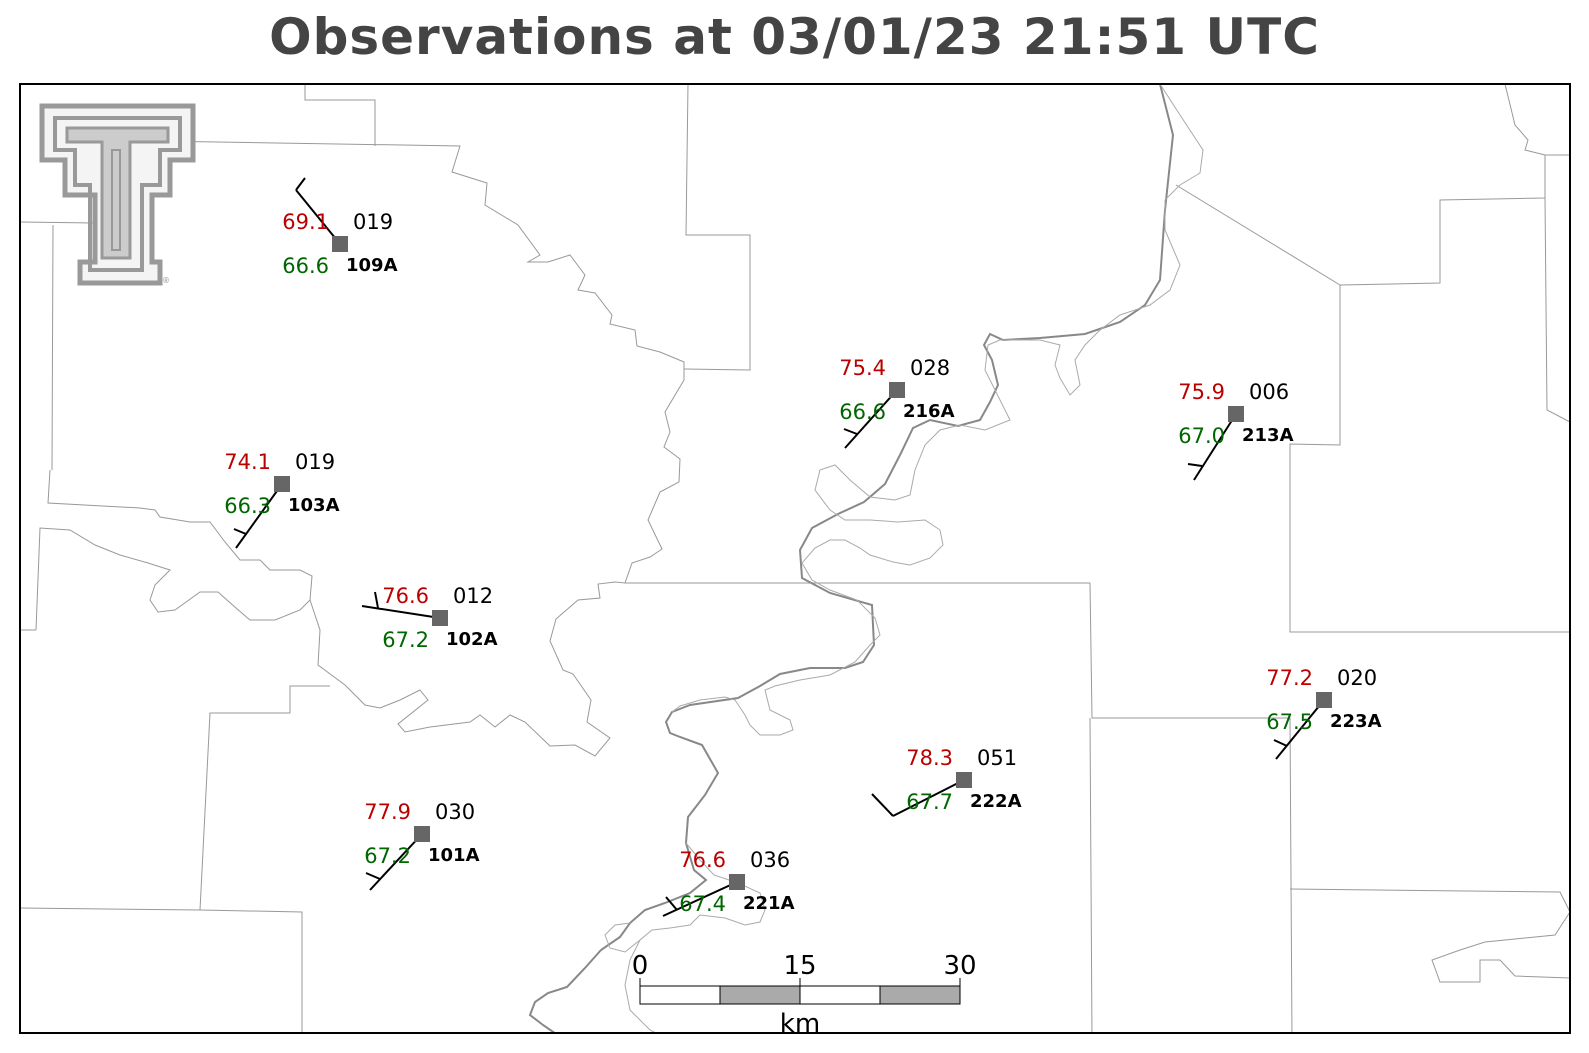  What do you see at coordinates (929, 758) in the screenshot?
I see `station-temperature: 78.3` at bounding box center [929, 758].